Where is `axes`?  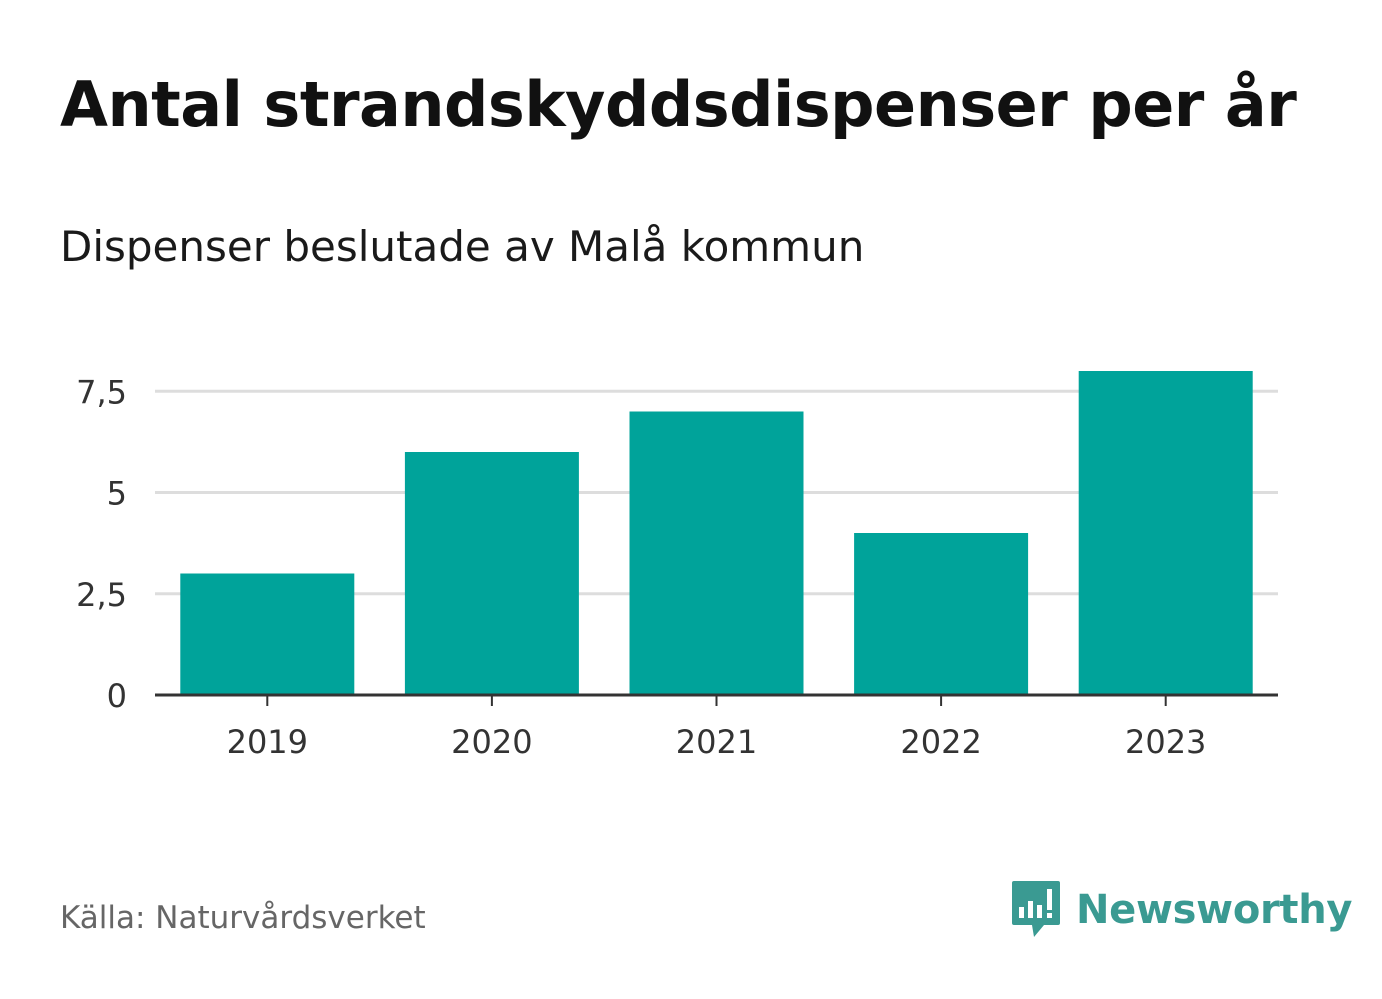 axes is located at coordinates (716, 699).